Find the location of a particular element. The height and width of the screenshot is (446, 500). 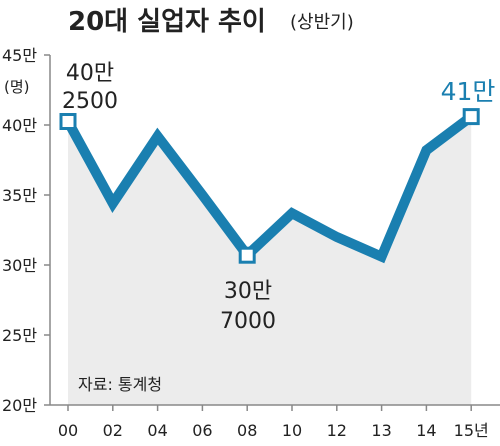

data-label: 2500 is located at coordinates (90, 101).